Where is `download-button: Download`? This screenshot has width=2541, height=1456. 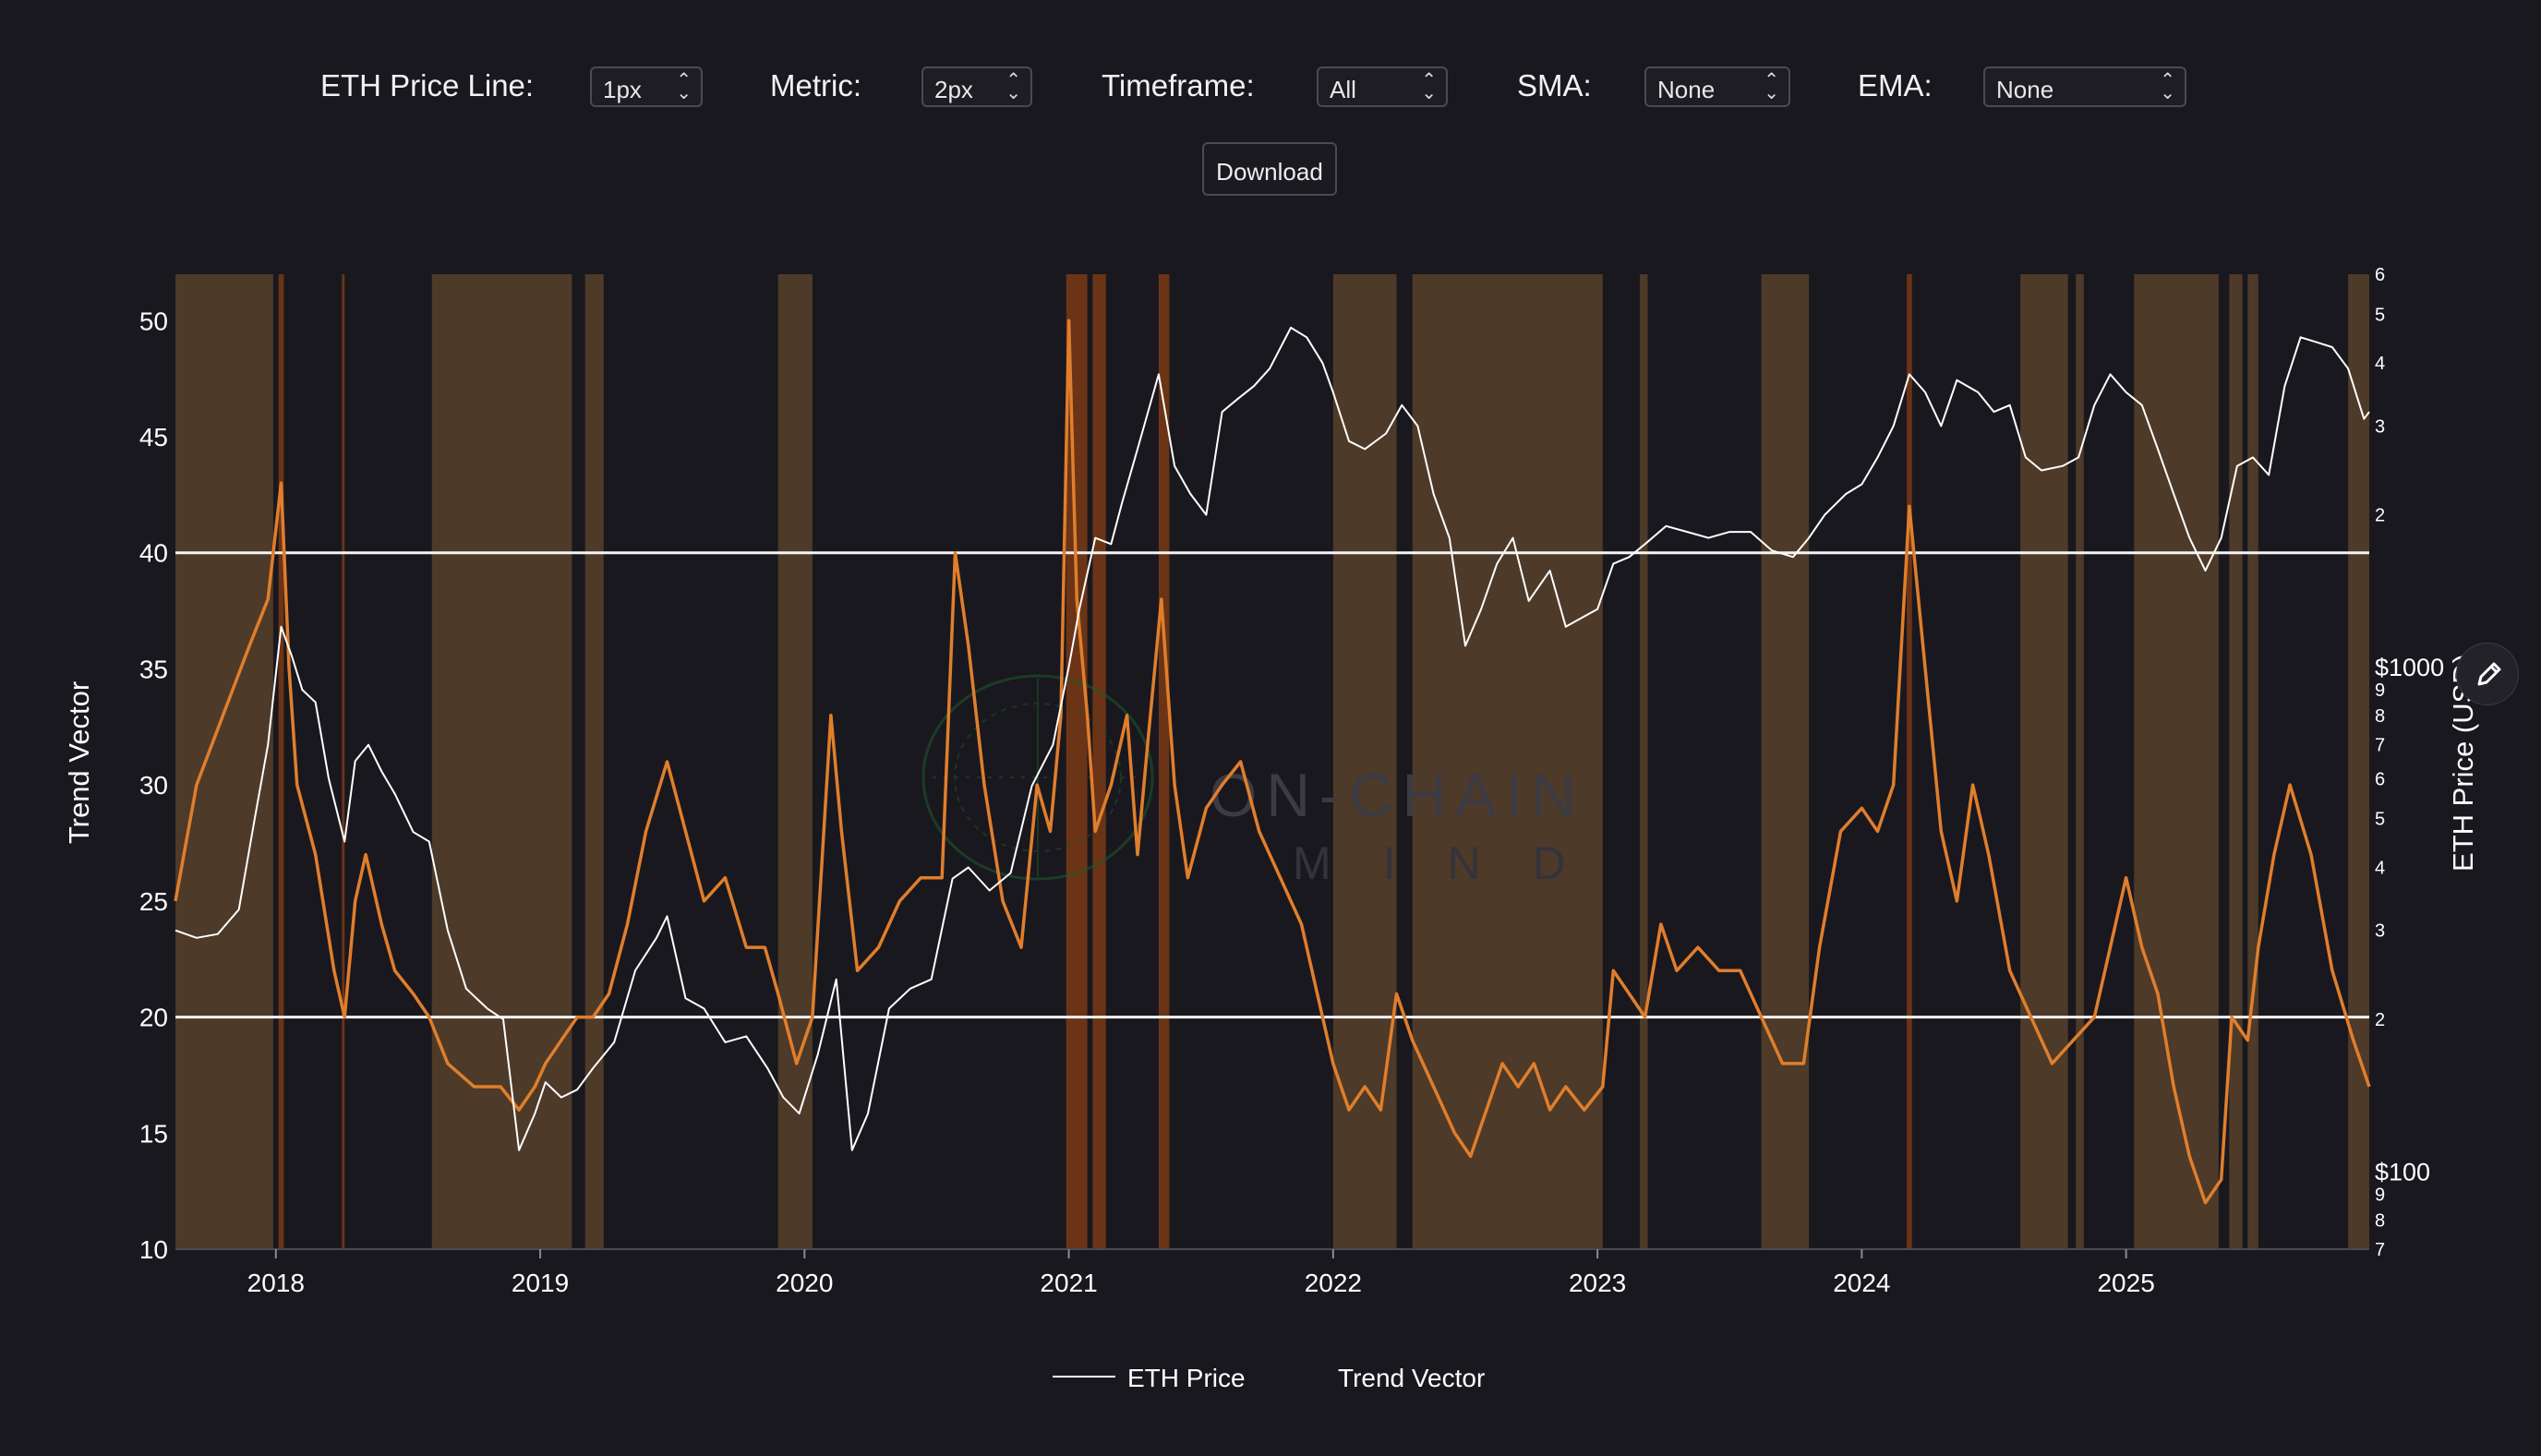 download-button: Download is located at coordinates (1269, 169).